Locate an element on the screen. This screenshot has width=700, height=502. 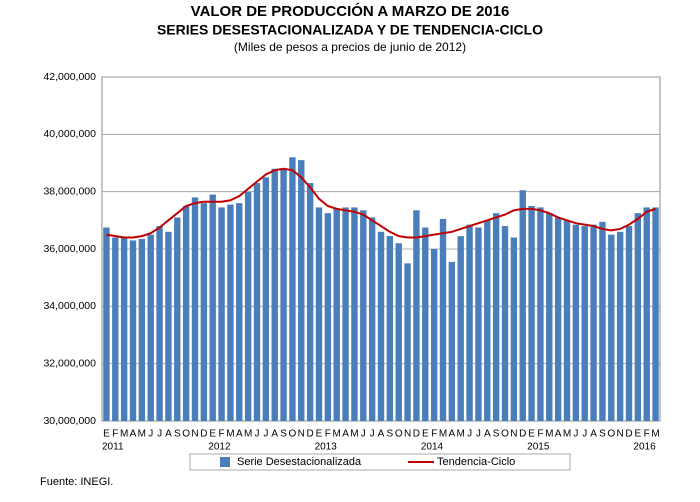
chart-title: VALOR DE PRODUCCIÓN A MARZO DE 2016 is located at coordinates (350, 11).